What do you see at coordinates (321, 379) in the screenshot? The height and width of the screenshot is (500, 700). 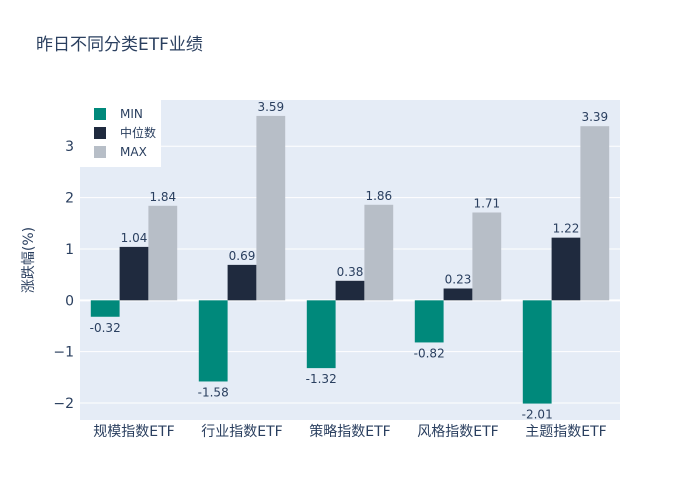 I see `data-label: -1.32` at bounding box center [321, 379].